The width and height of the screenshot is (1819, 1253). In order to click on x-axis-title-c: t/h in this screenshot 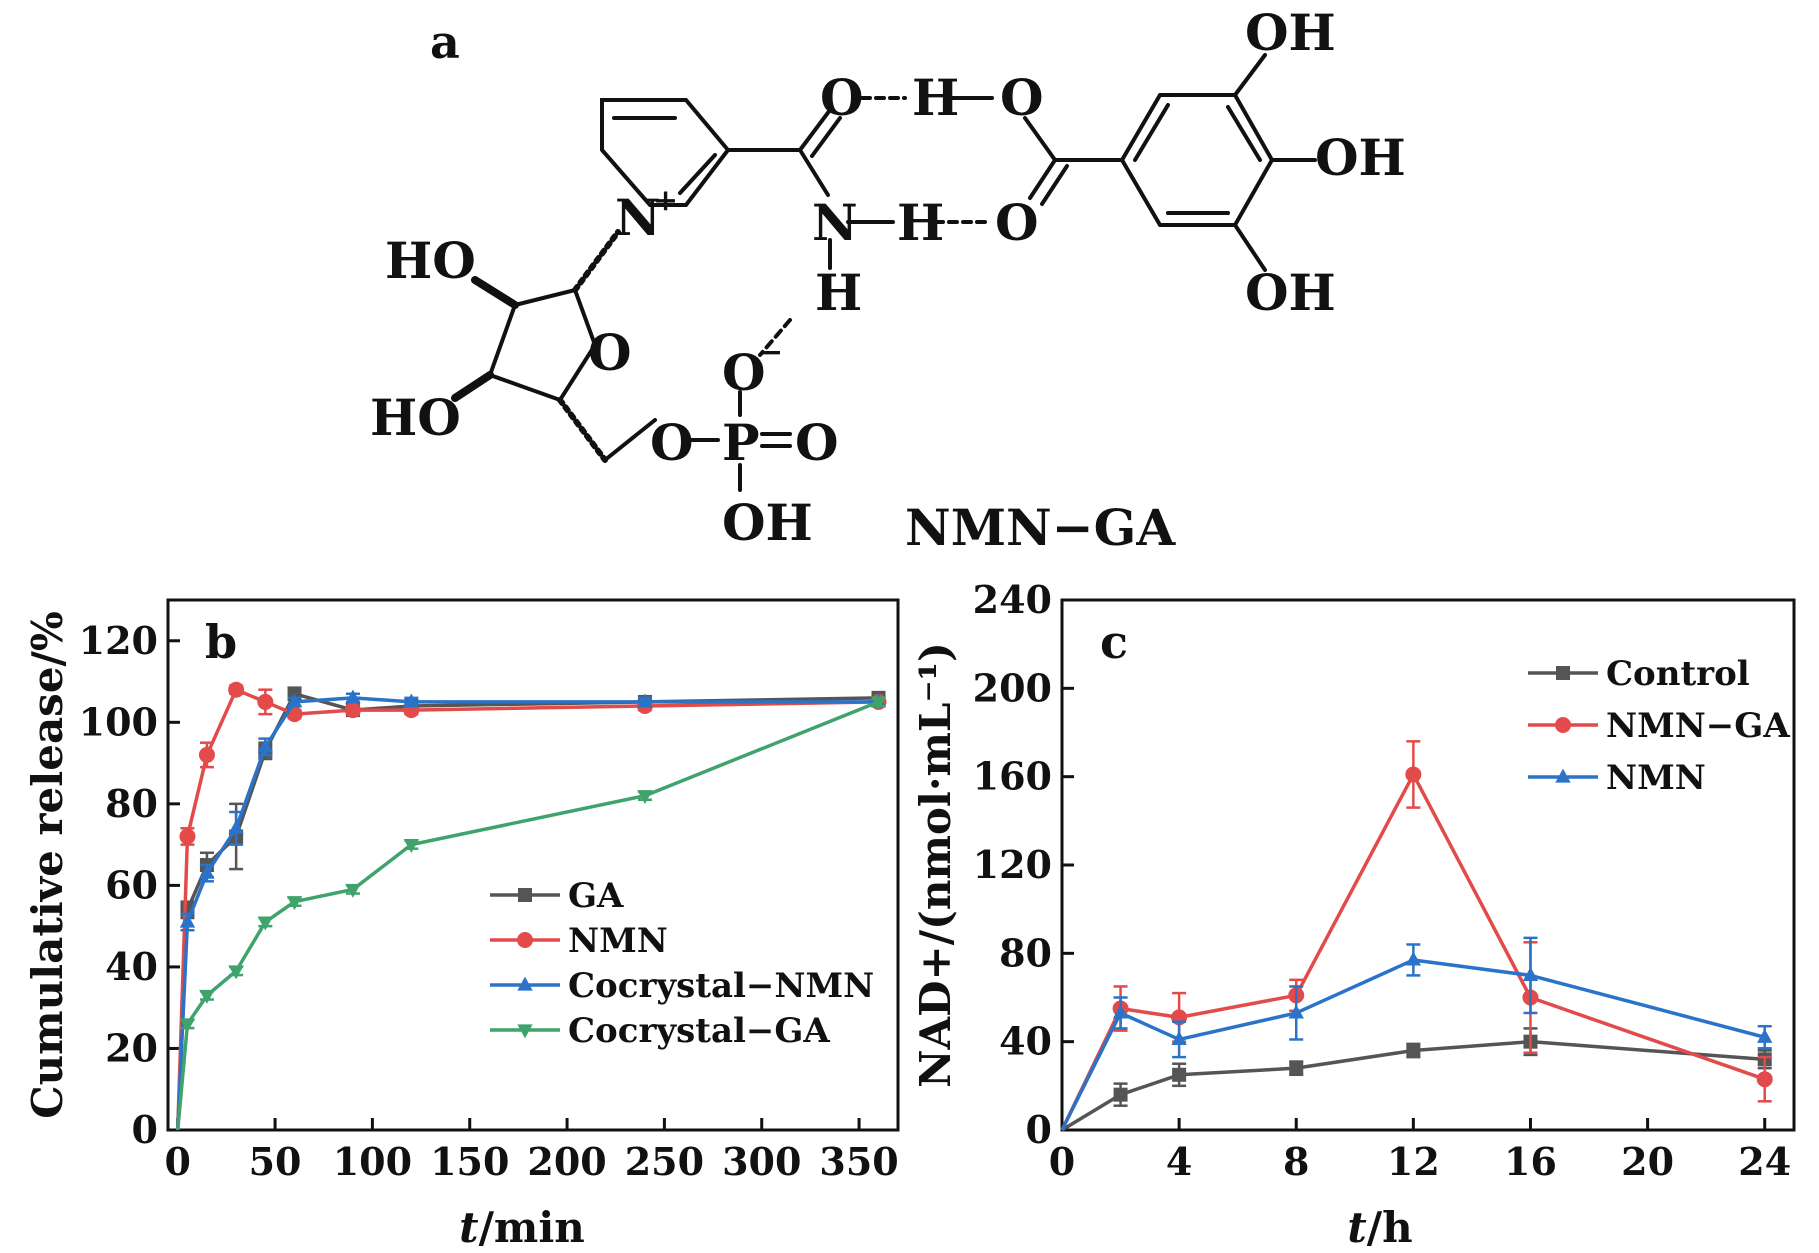, I will do `click(1379, 1227)`.